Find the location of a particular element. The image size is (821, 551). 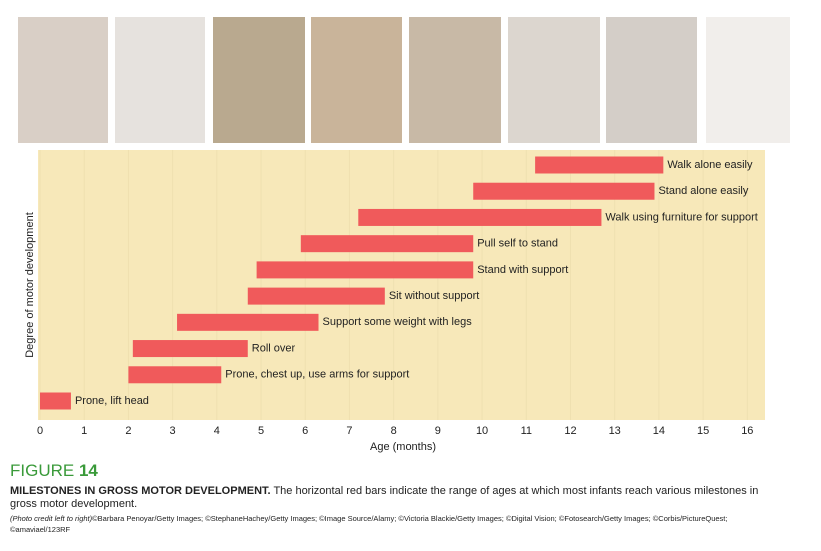

x-tick-label: 7 is located at coordinates (349, 431).